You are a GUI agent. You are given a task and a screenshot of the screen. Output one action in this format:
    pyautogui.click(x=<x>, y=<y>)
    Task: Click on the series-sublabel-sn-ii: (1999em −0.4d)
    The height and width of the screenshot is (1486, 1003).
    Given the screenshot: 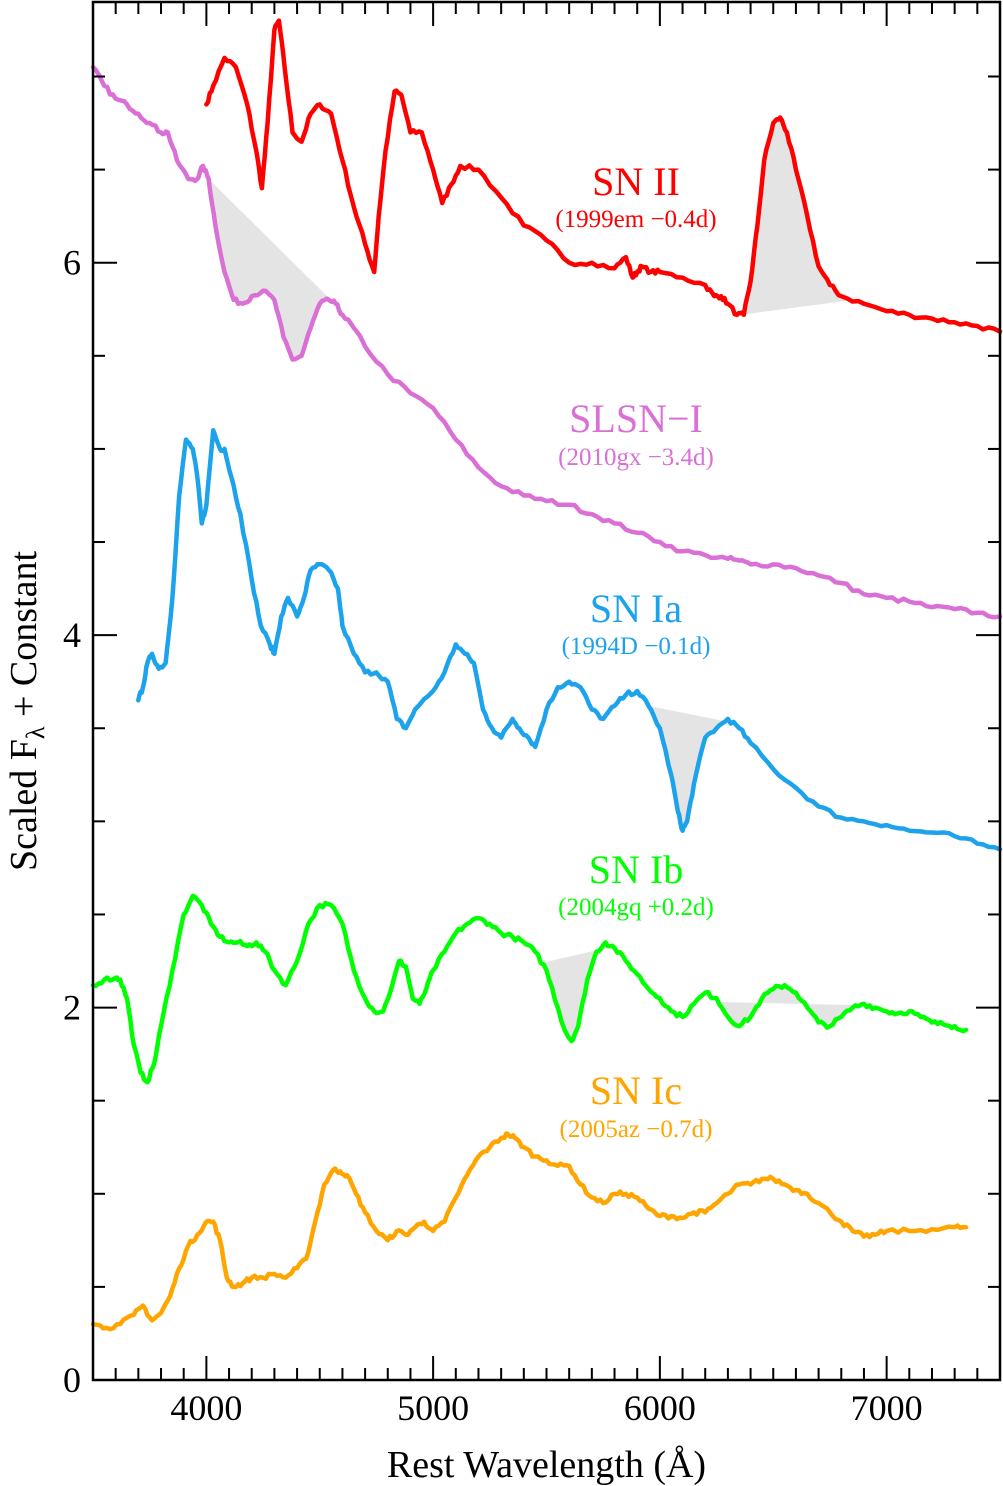 What is the action you would take?
    pyautogui.click(x=635, y=219)
    